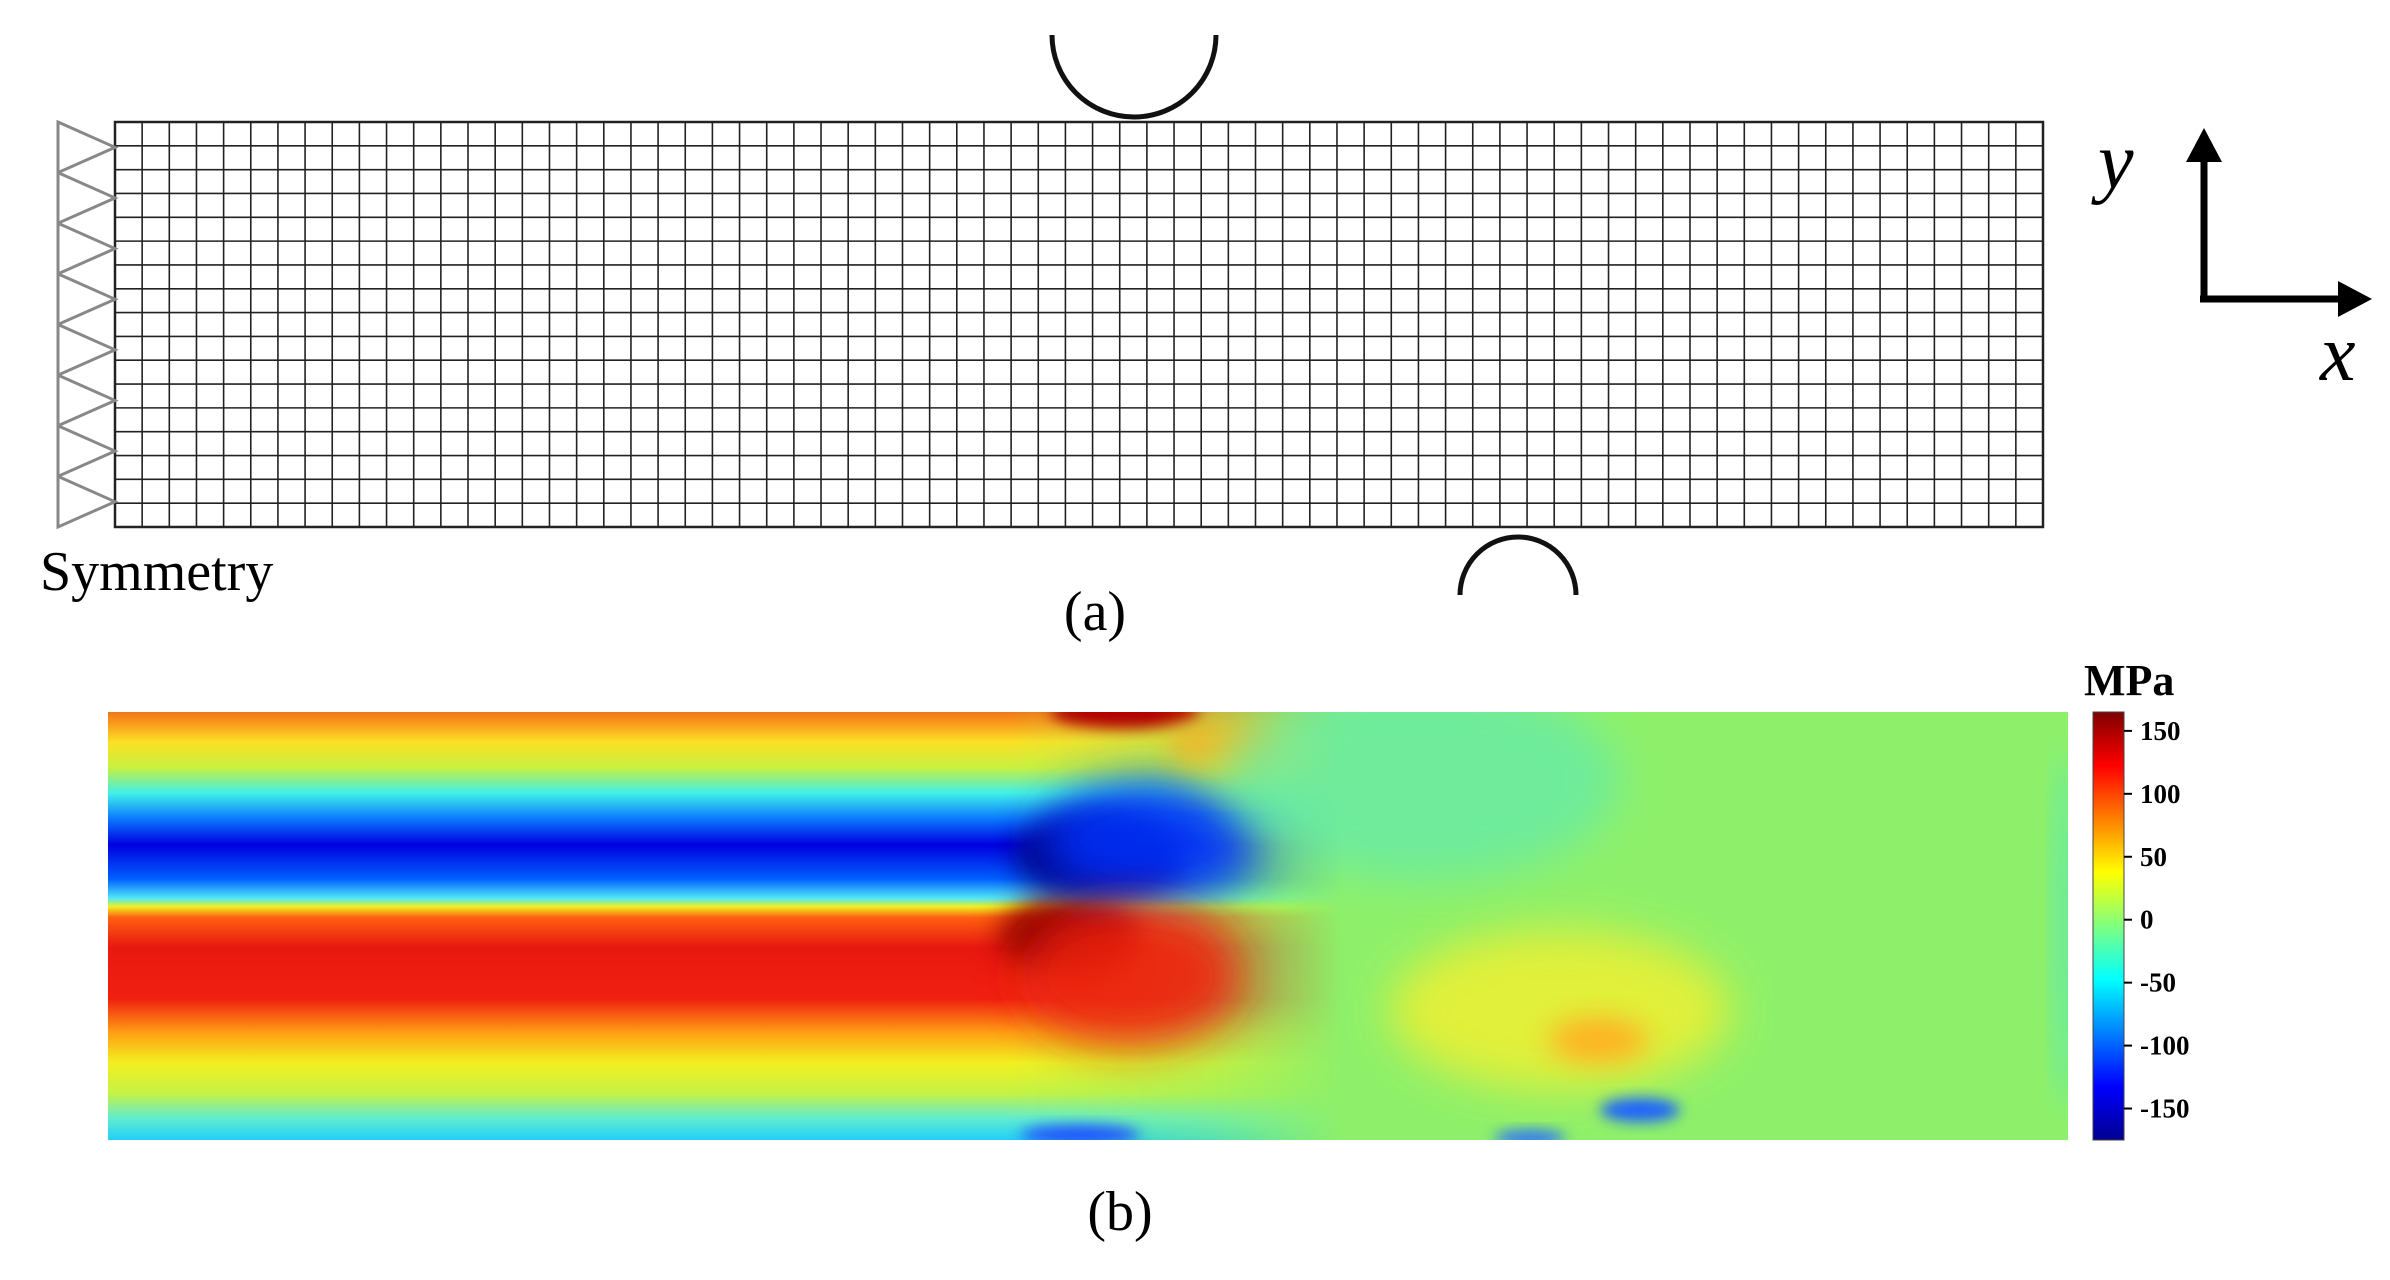  Describe the element at coordinates (2355, 299) in the screenshot. I see `x-arrow-head` at that location.